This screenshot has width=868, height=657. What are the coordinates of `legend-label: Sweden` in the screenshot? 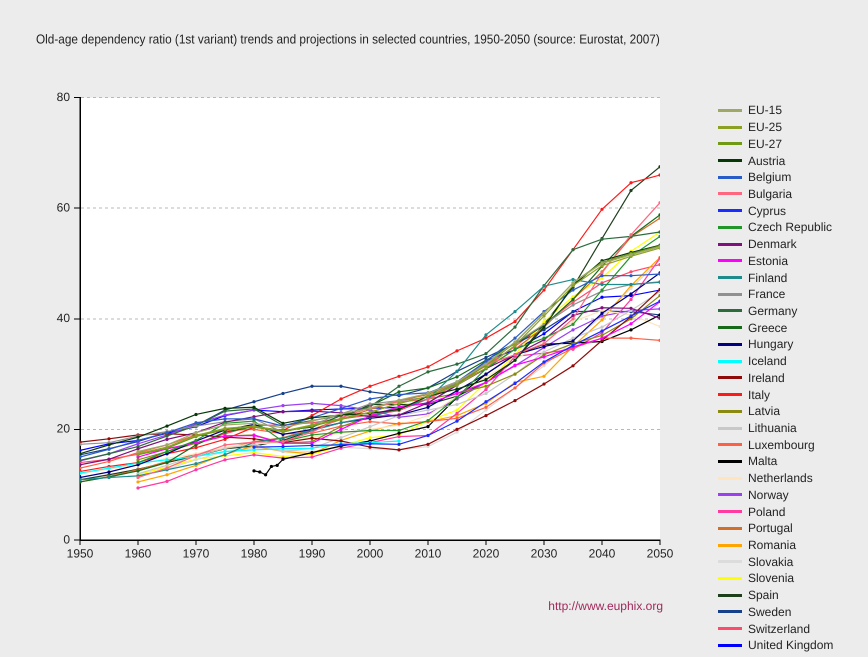 It's located at (770, 611).